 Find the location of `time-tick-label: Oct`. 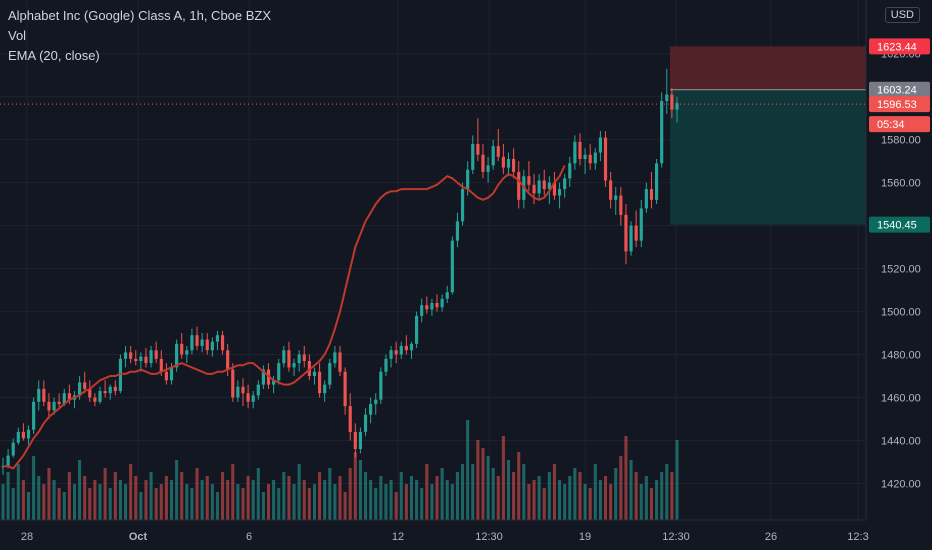

time-tick-label: Oct is located at coordinates (138, 537).